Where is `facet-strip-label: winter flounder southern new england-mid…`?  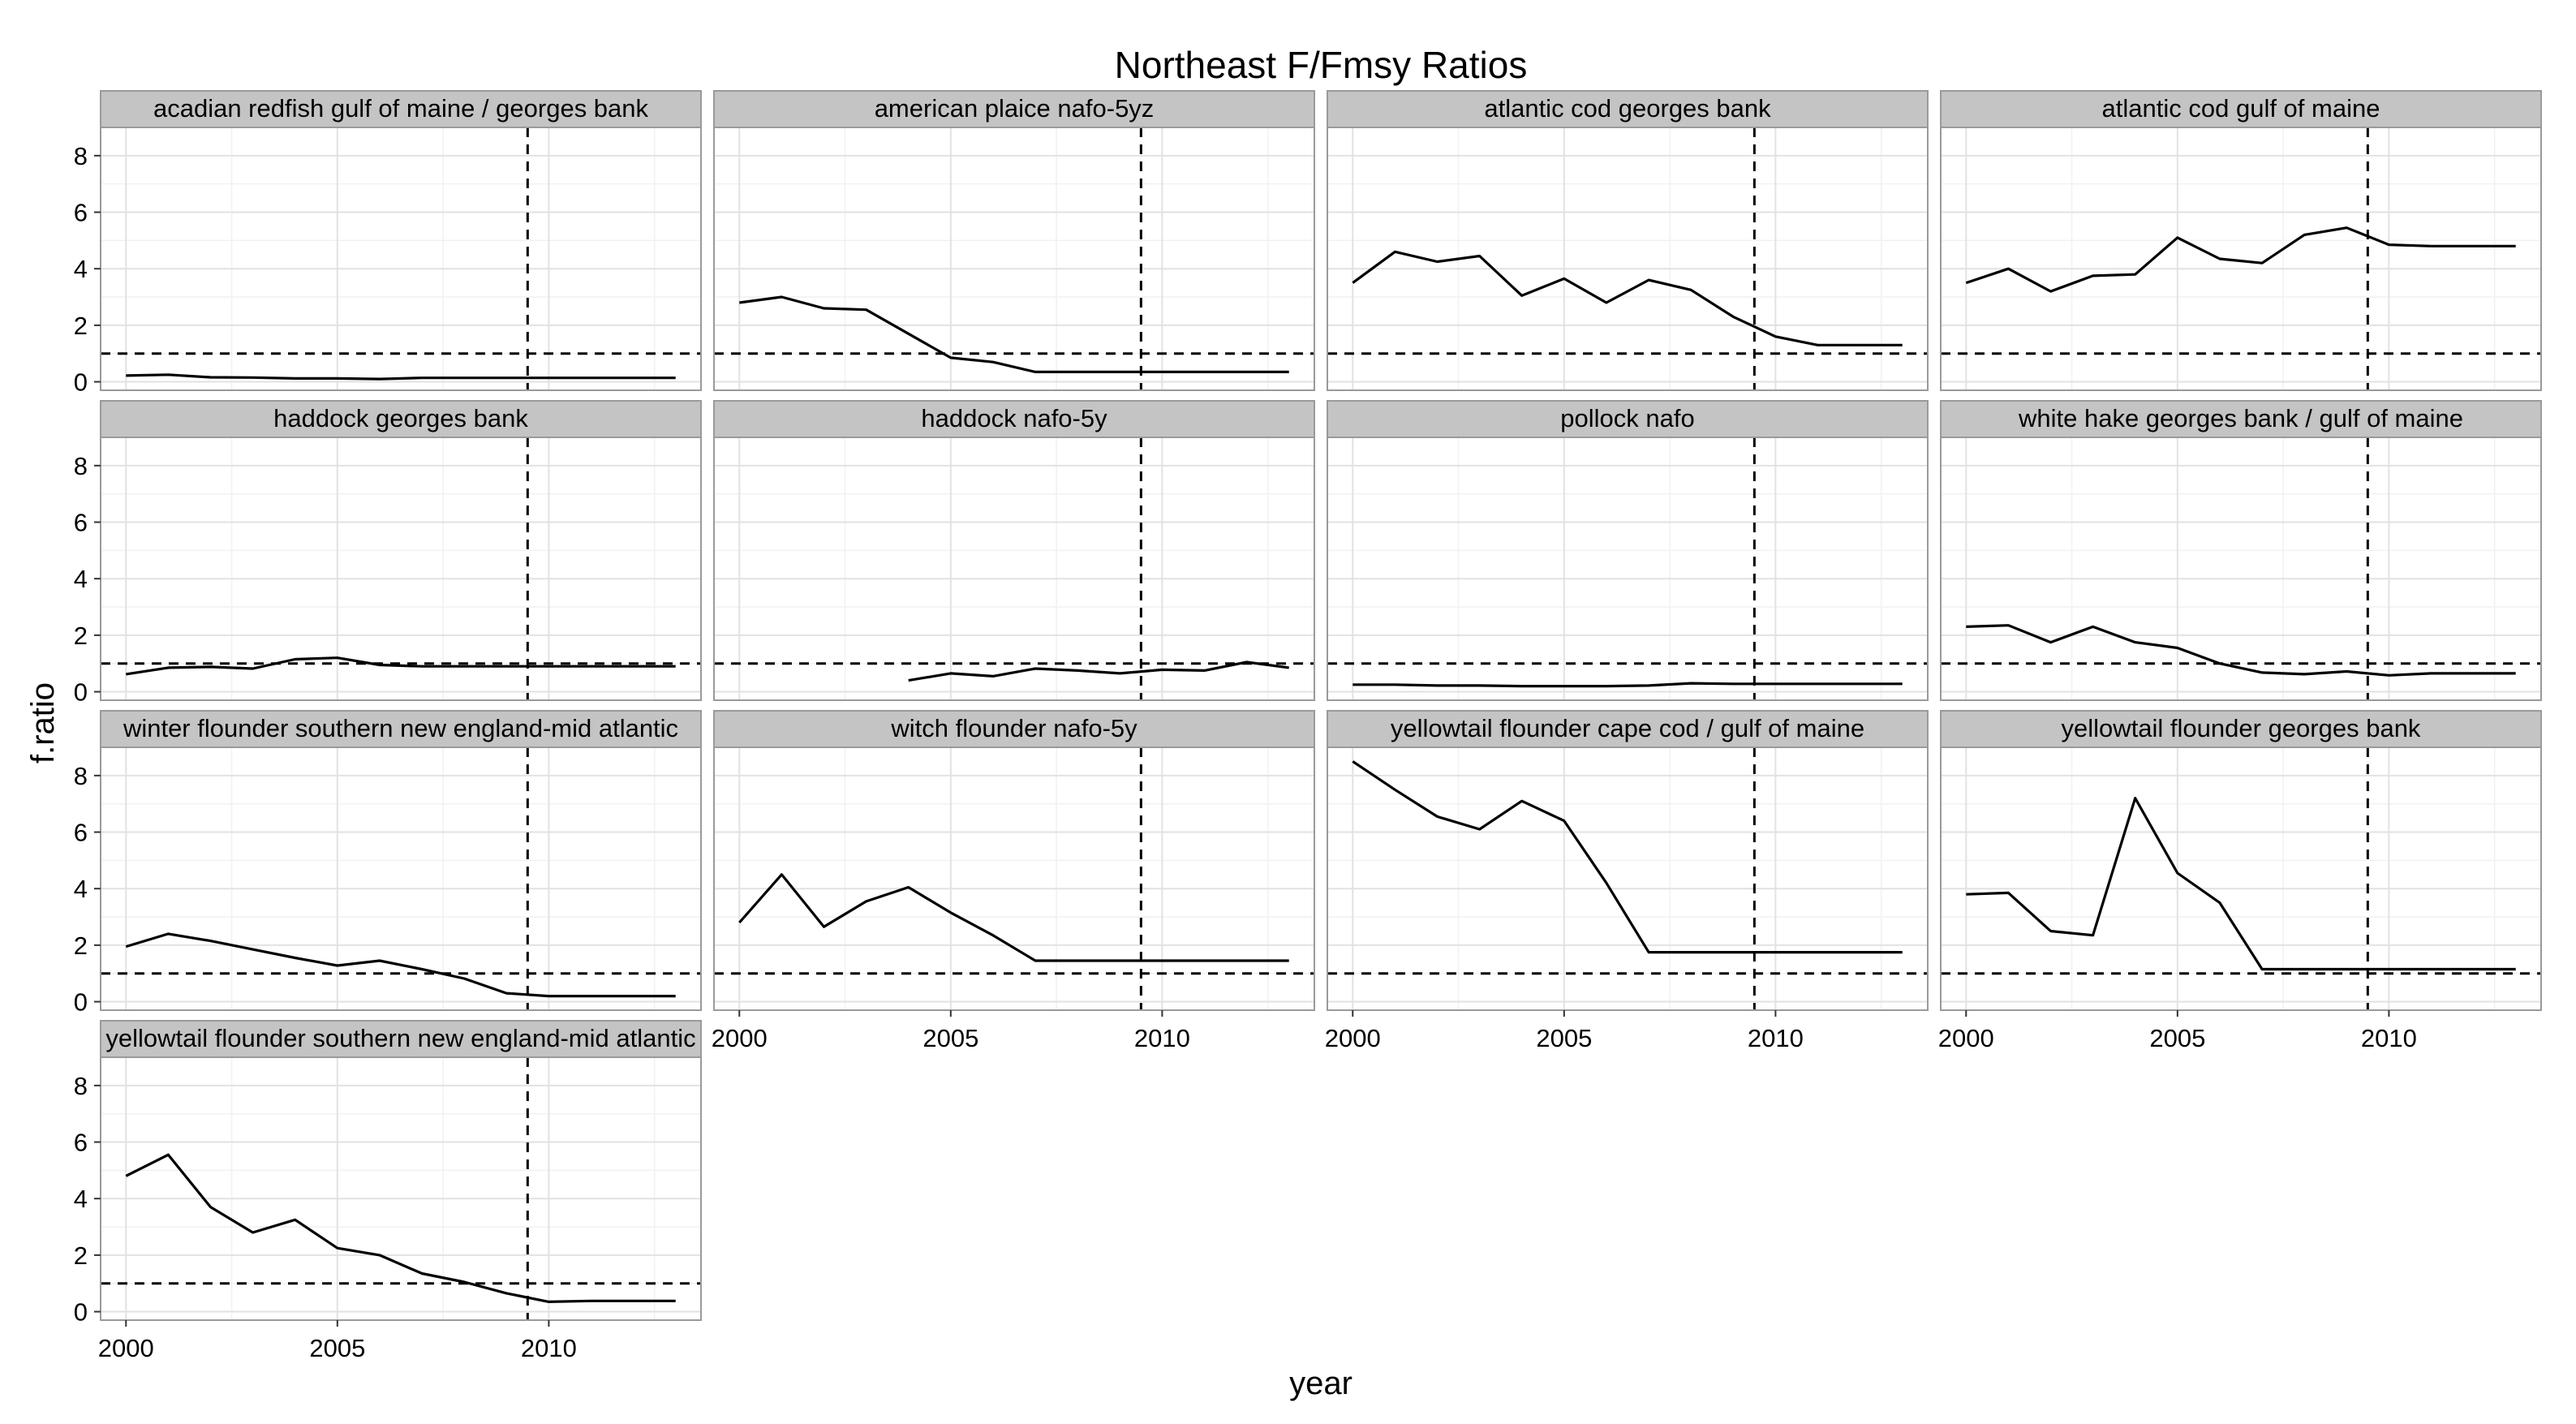
facet-strip-label: winter flounder southern new england-mid… is located at coordinates (400, 728).